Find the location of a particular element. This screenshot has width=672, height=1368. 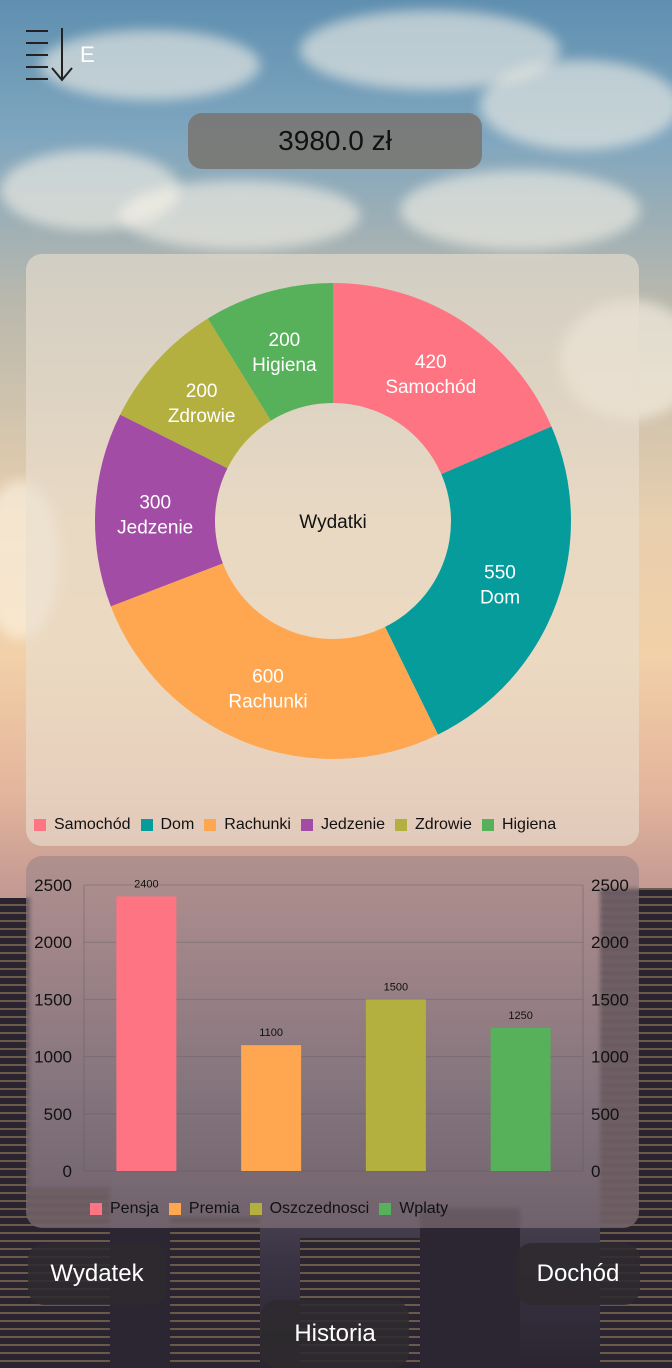

legend-label: Zdrowie is located at coordinates (443, 824).